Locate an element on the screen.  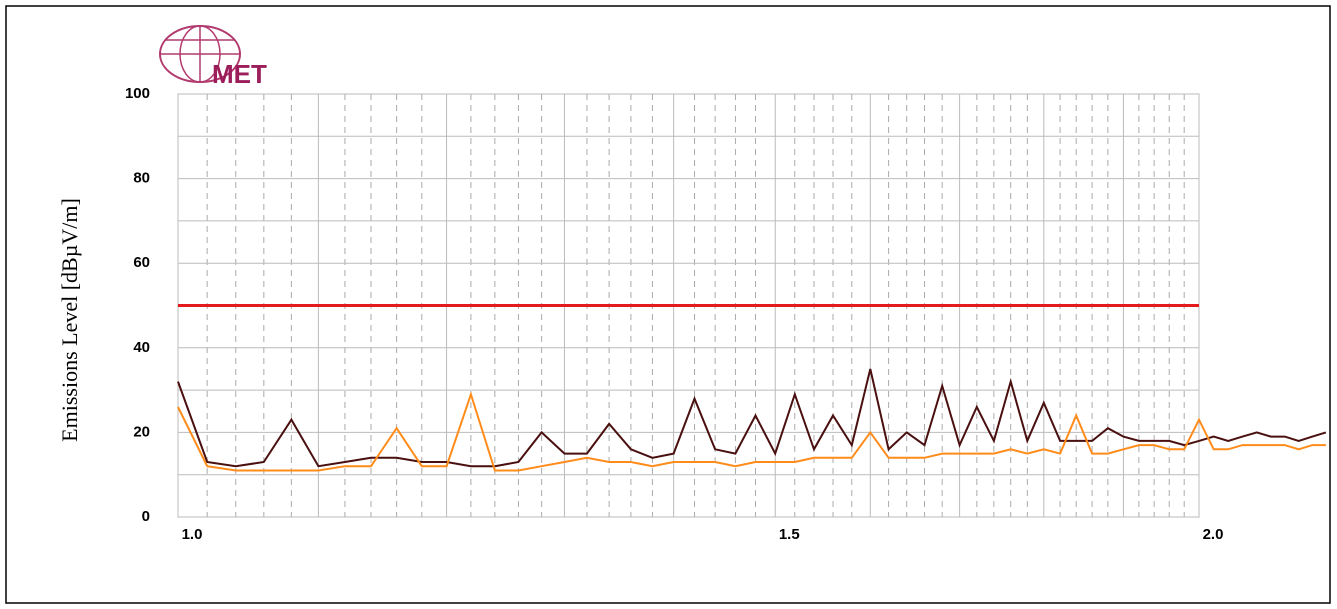
y-axis-label: Emissions Level [dBµV/m] is located at coordinates (69, 320).